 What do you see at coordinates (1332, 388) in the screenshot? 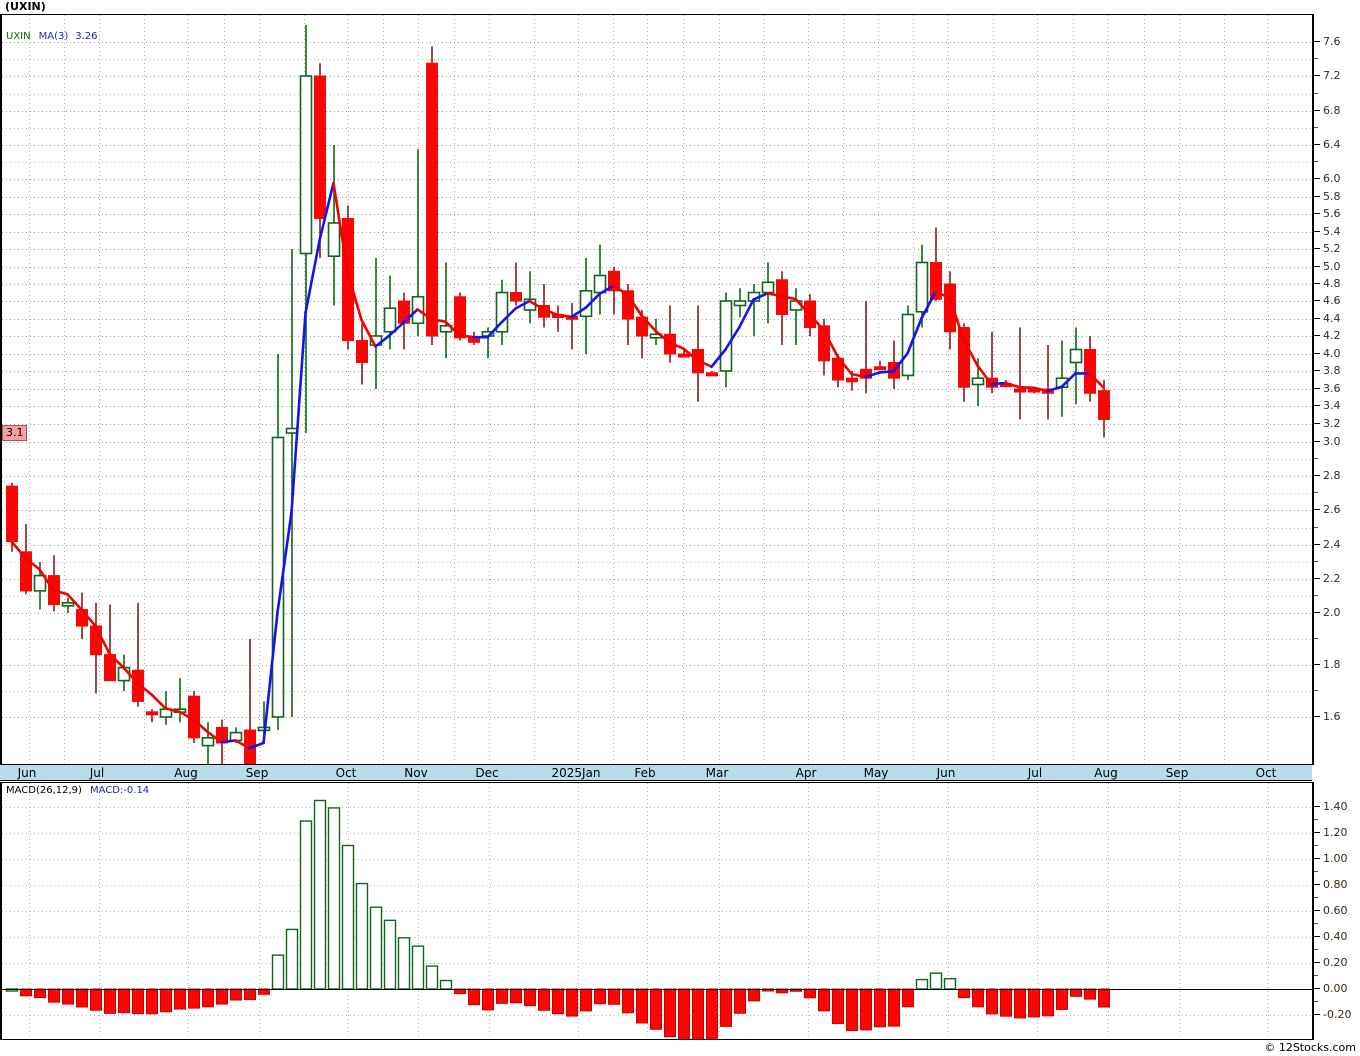
I see `price-tick-label: 3.6` at bounding box center [1332, 388].